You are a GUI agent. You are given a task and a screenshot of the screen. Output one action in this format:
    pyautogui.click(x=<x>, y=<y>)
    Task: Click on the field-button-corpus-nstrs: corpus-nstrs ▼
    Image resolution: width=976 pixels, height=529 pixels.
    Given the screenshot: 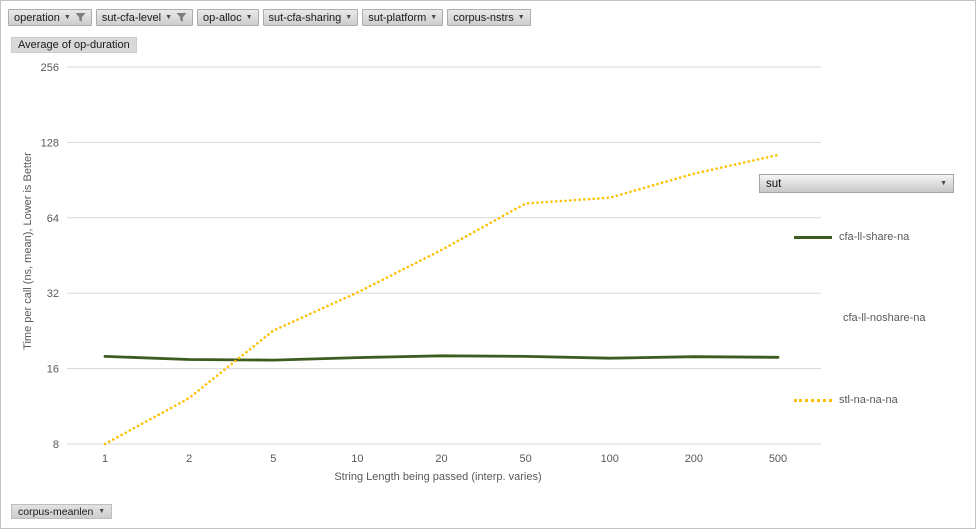 What is the action you would take?
    pyautogui.click(x=489, y=17)
    